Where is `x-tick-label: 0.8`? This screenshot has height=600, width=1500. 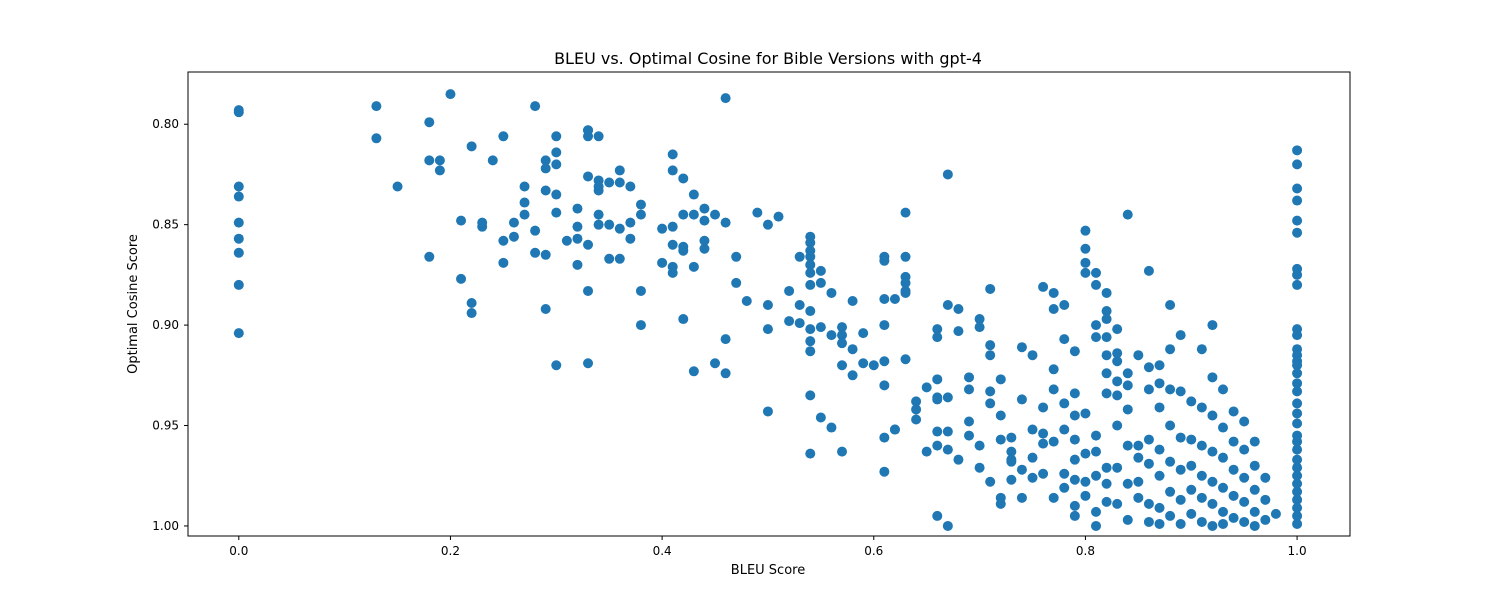
x-tick-label: 0.8 is located at coordinates (1085, 551).